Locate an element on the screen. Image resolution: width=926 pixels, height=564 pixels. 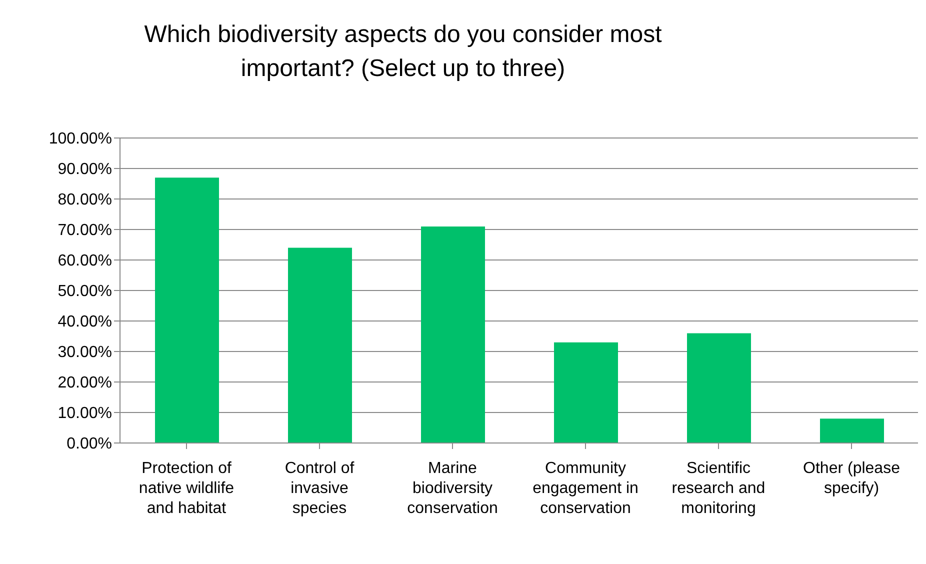
y-tick-label: 40.00% is located at coordinates (85, 322).